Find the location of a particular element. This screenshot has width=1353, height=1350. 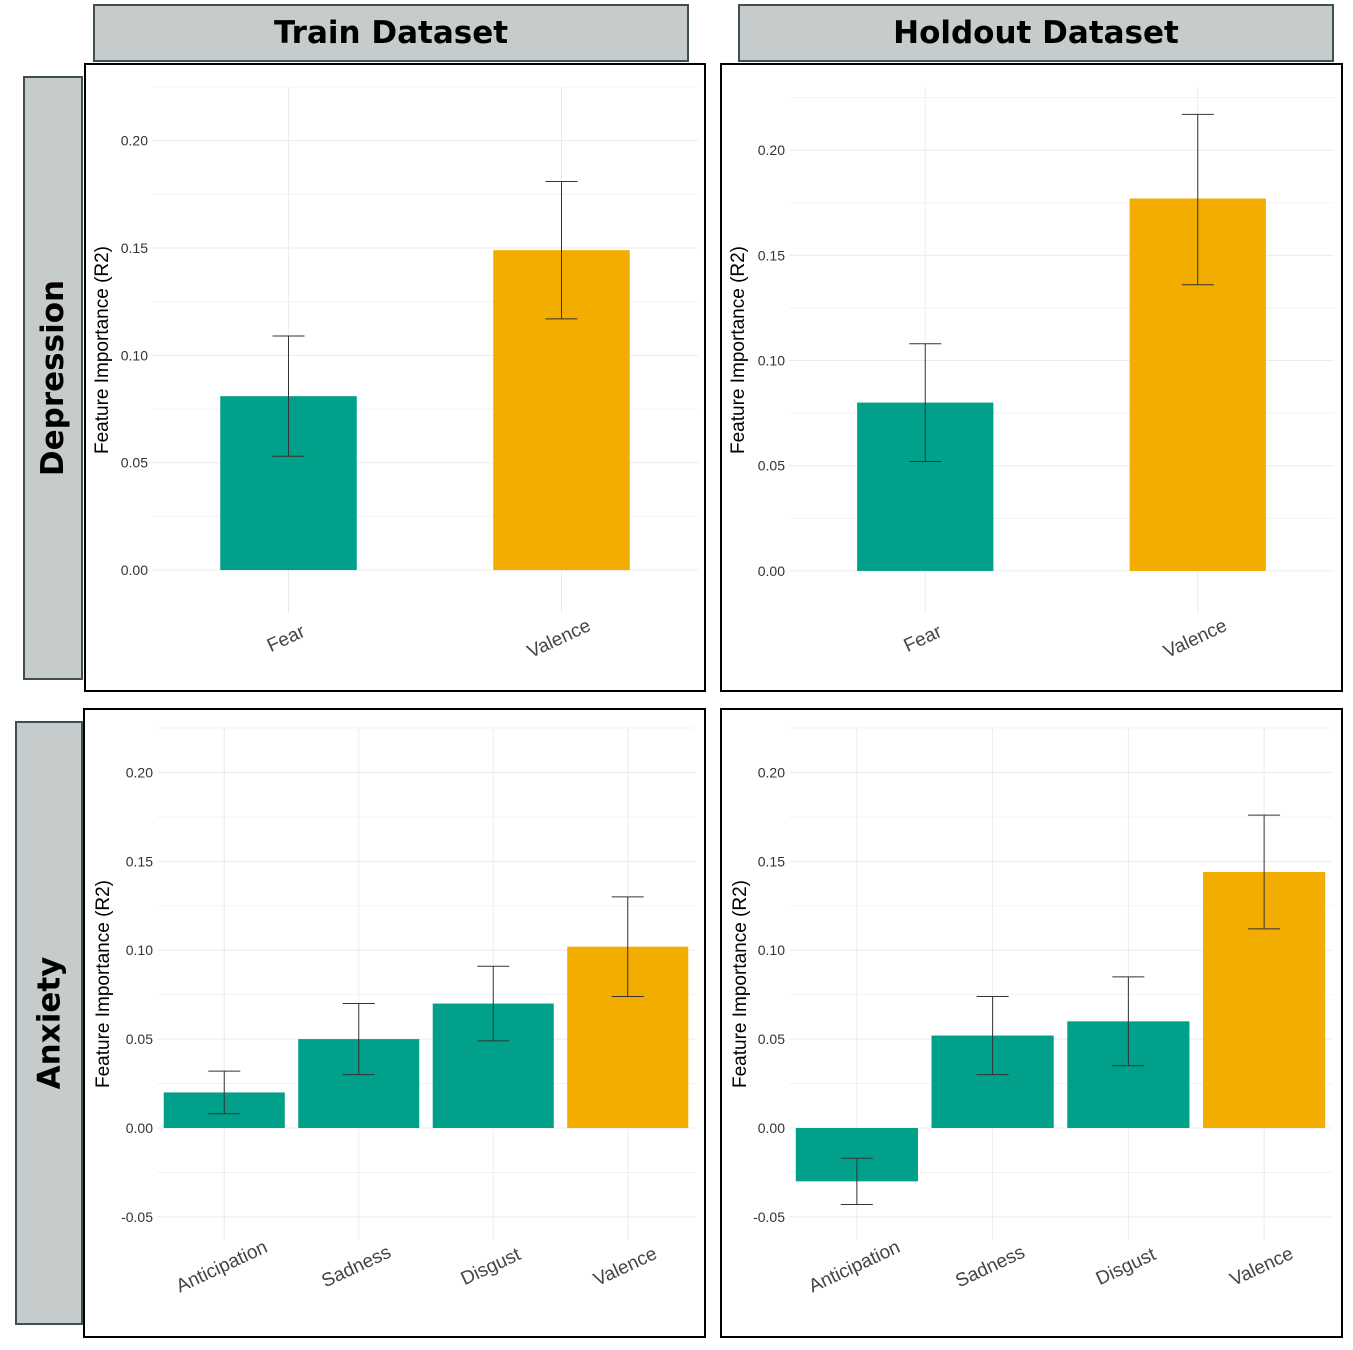

row-header-depression: Depression is located at coordinates (53, 378).